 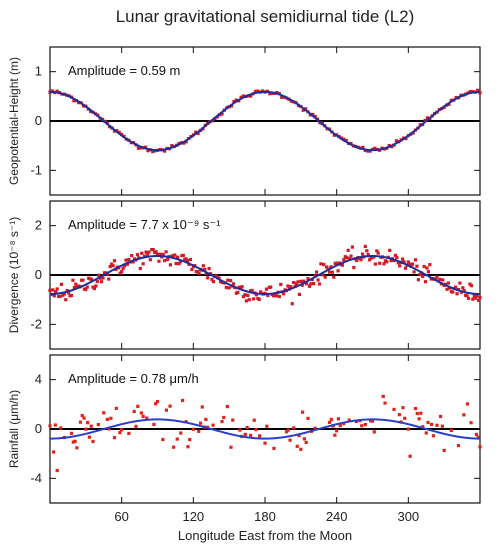 I want to click on x-tick-label: 240, so click(x=337, y=516).